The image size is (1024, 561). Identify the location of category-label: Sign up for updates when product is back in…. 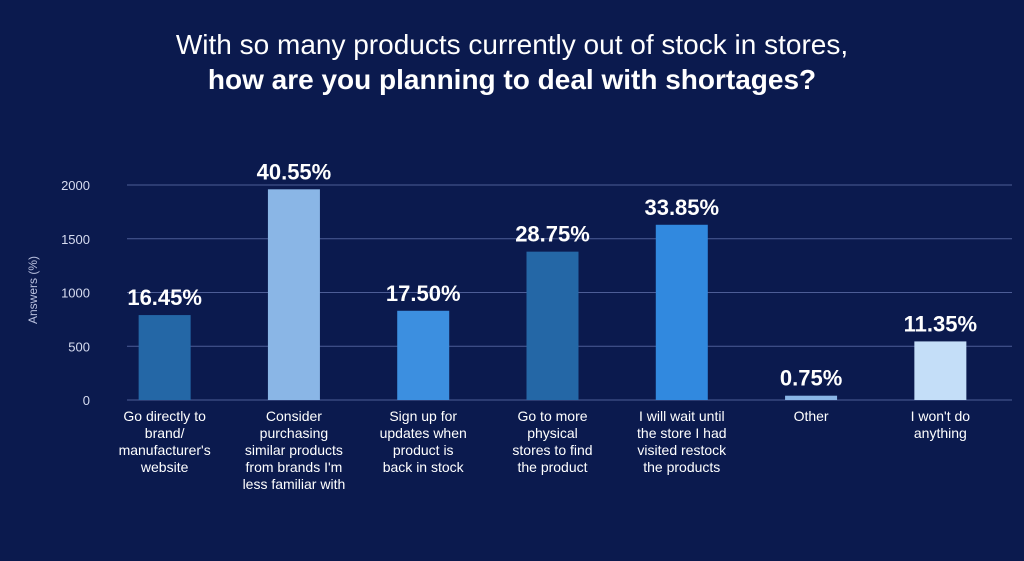
(423, 441).